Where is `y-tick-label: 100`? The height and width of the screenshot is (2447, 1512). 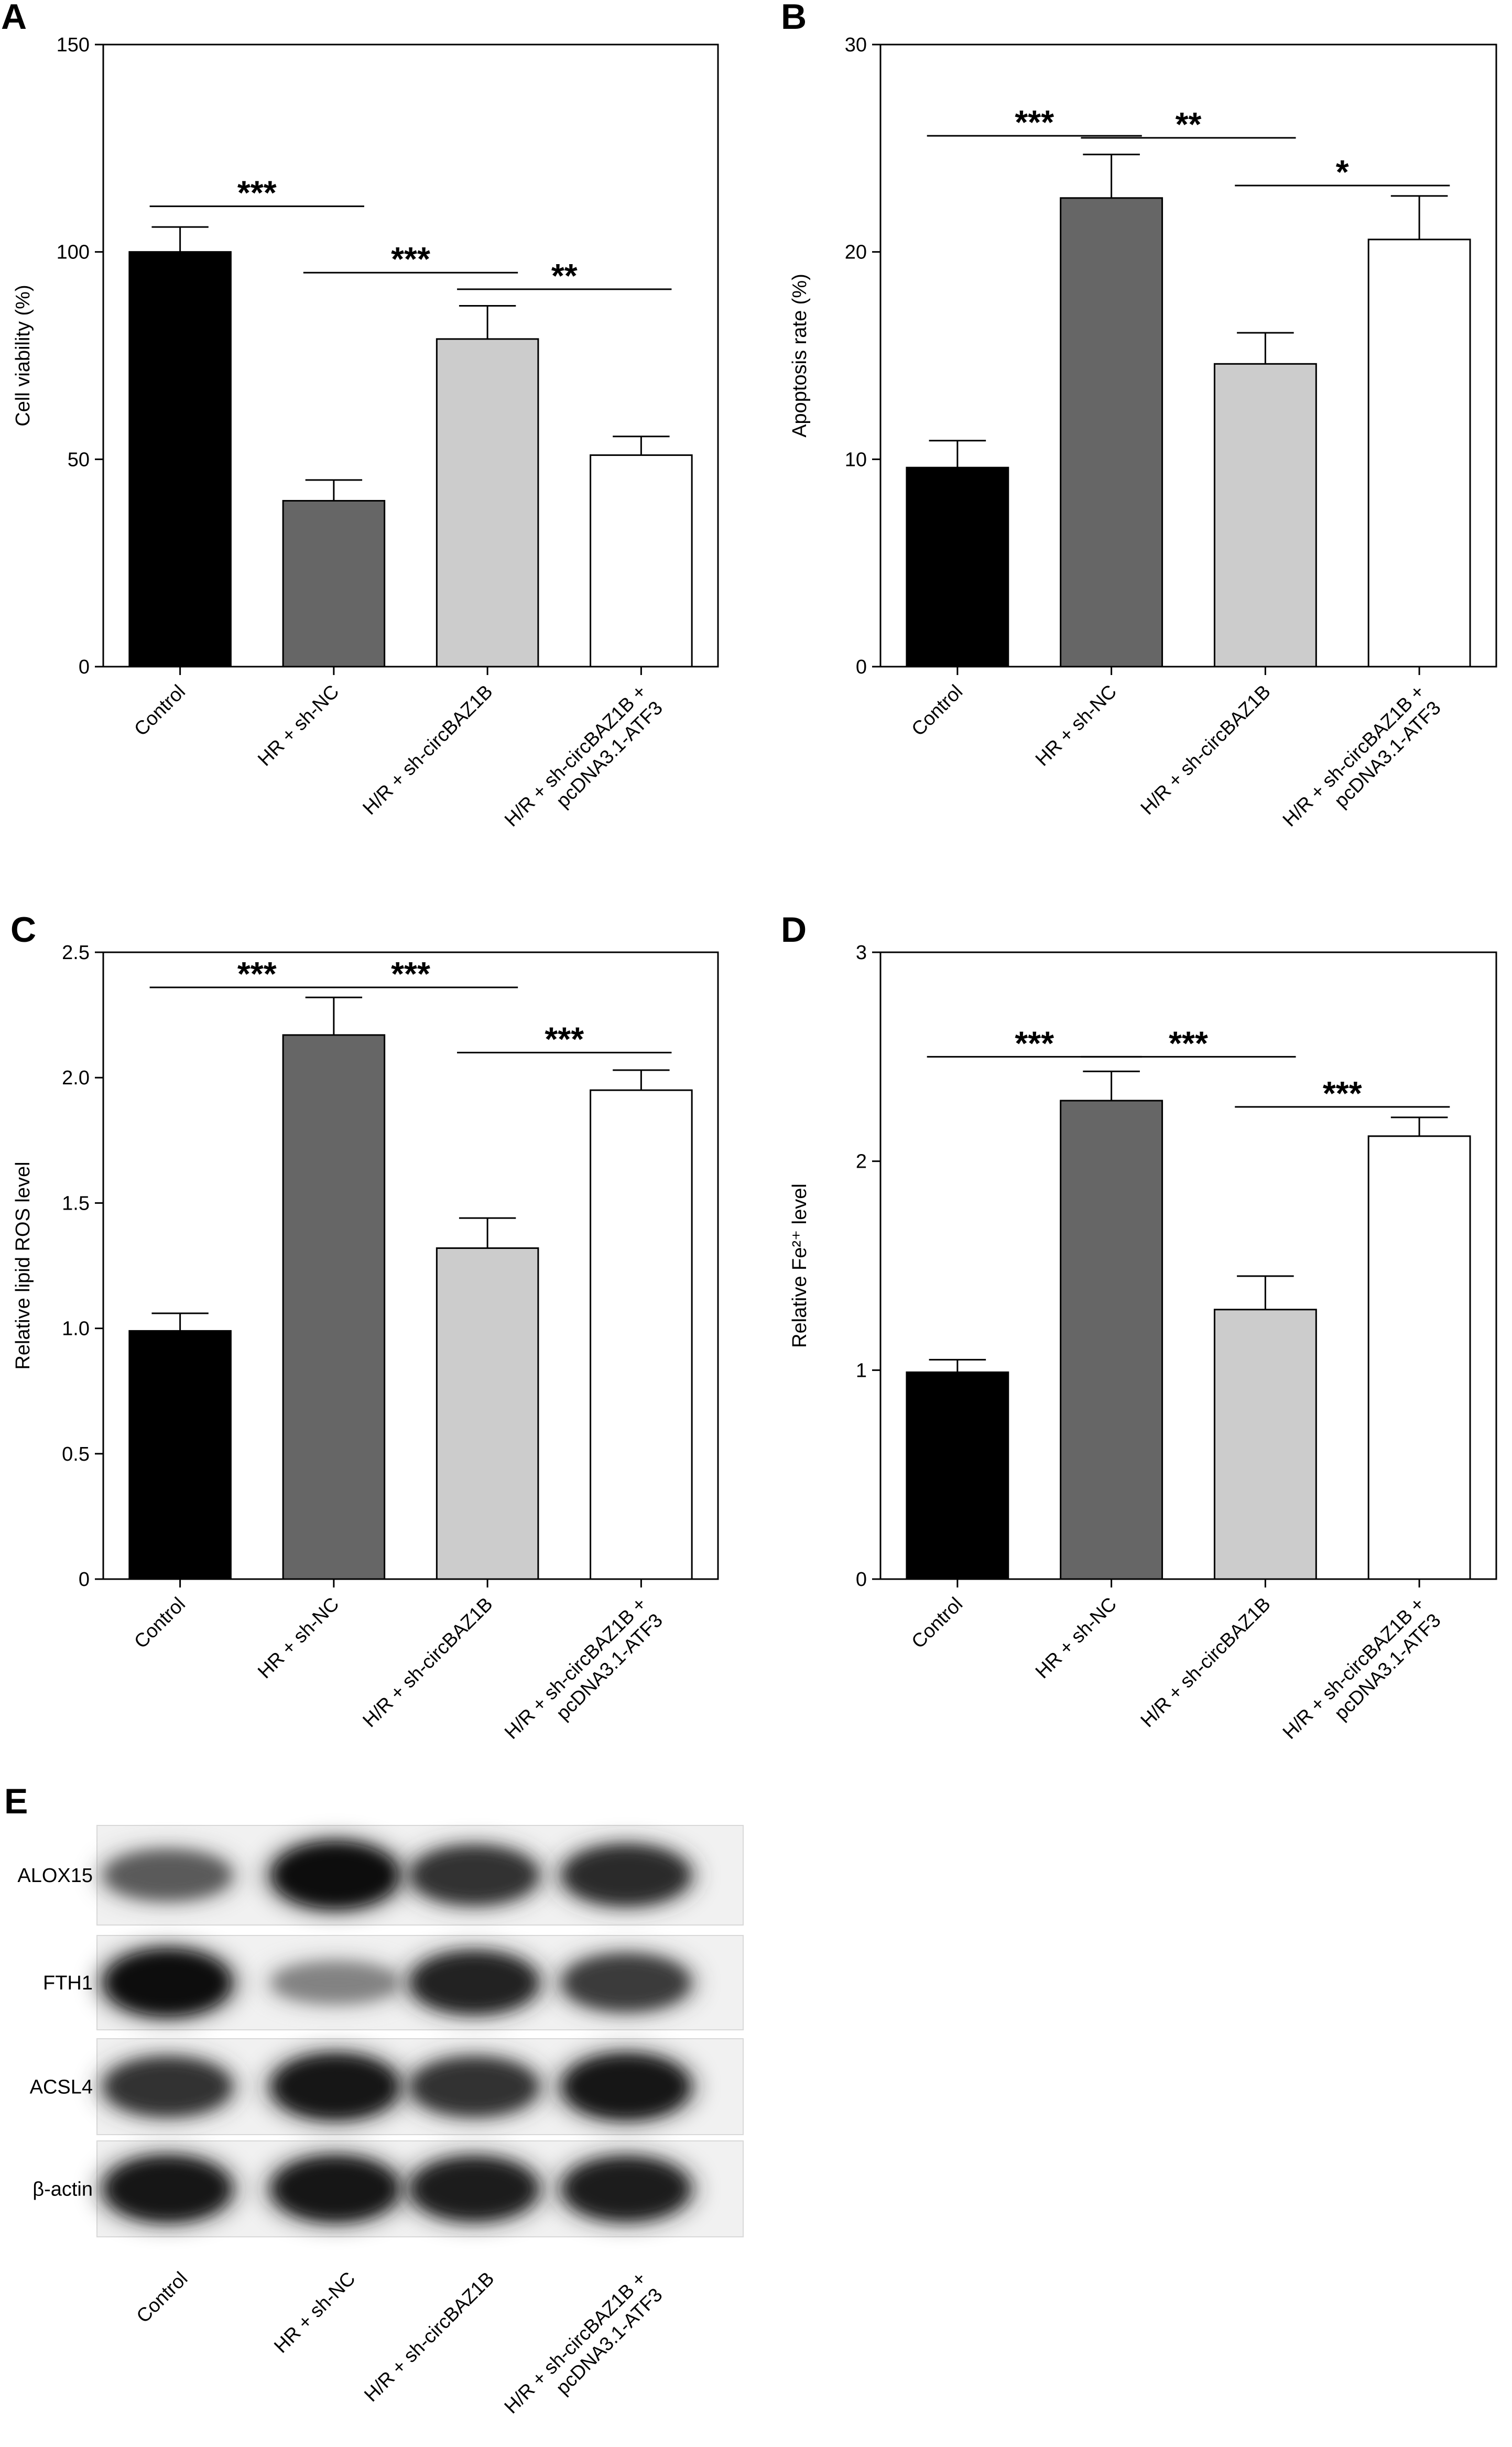 y-tick-label: 100 is located at coordinates (73, 253).